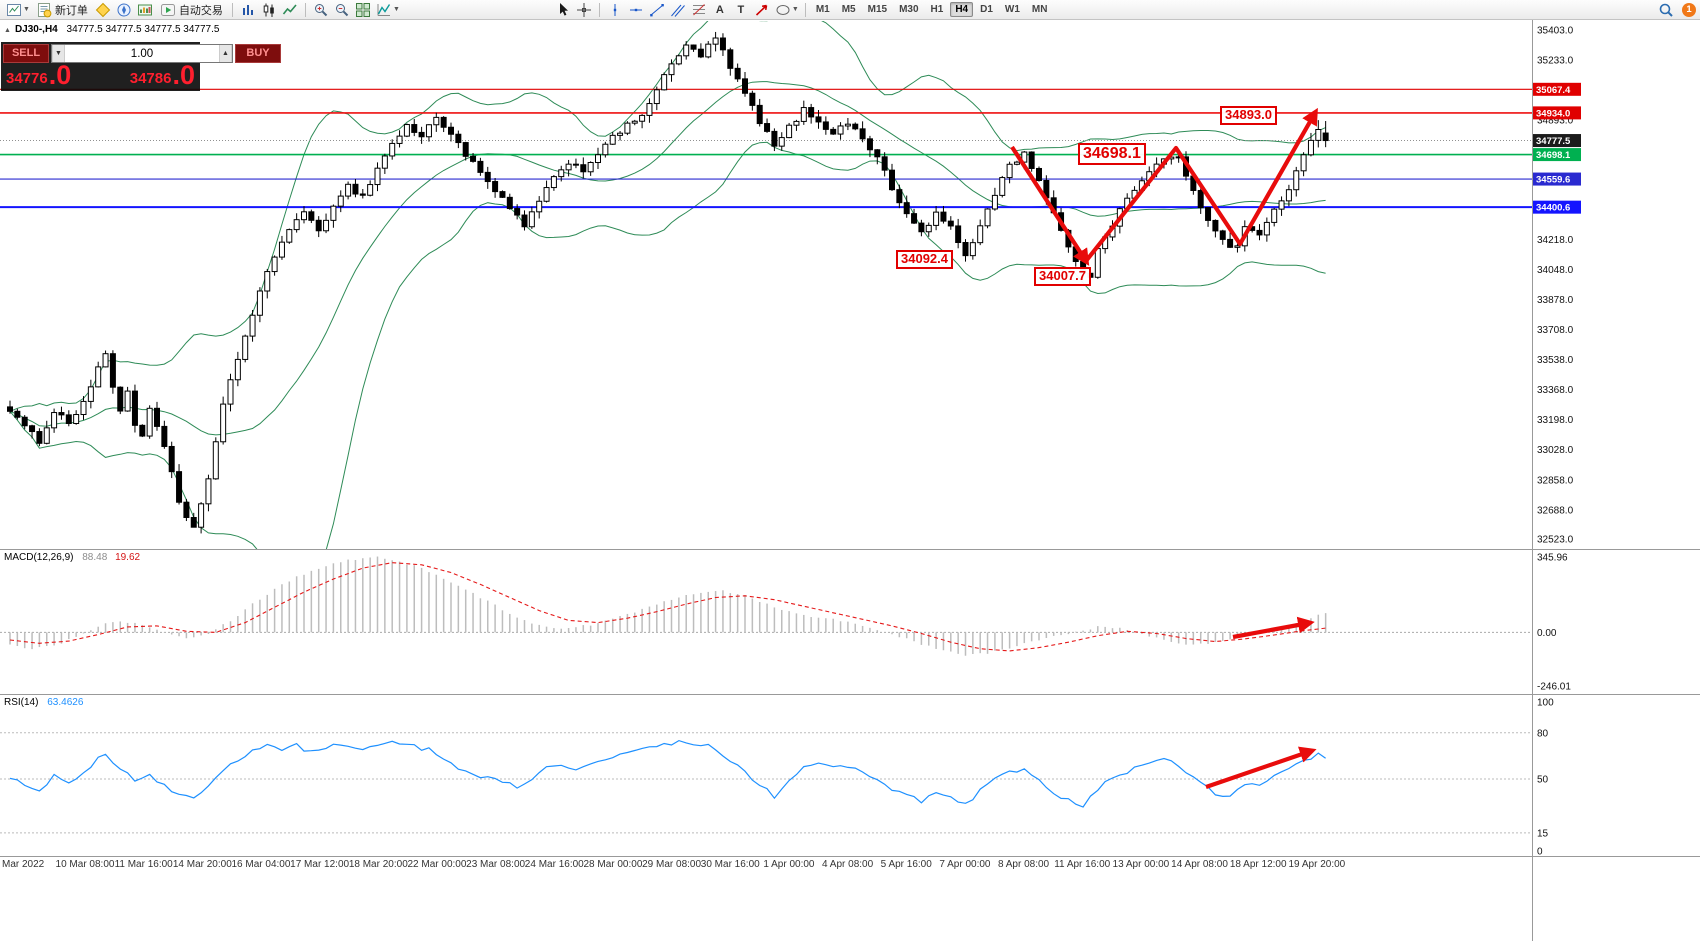  I want to click on trendline-icon, so click(657, 9).